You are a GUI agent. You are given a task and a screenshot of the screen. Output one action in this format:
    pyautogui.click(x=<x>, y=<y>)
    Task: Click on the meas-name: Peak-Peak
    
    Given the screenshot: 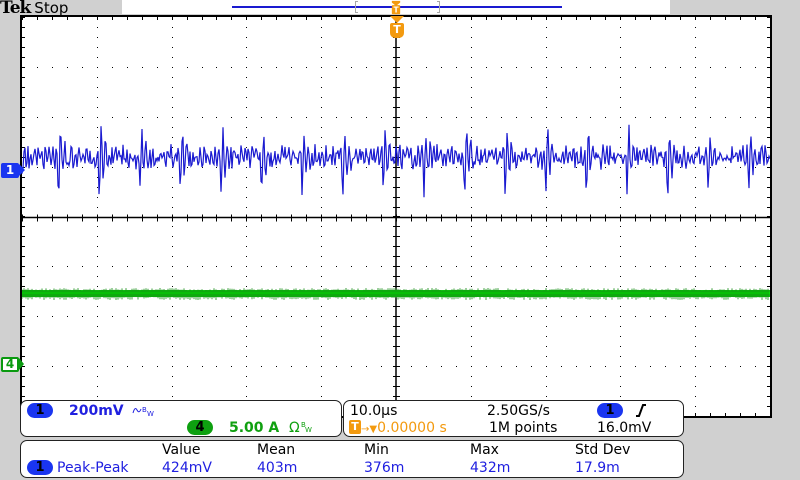 What is the action you would take?
    pyautogui.click(x=93, y=468)
    